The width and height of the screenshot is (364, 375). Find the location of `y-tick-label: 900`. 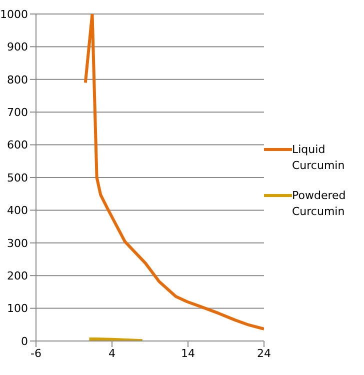

y-tick-label: 900 is located at coordinates (17, 47).